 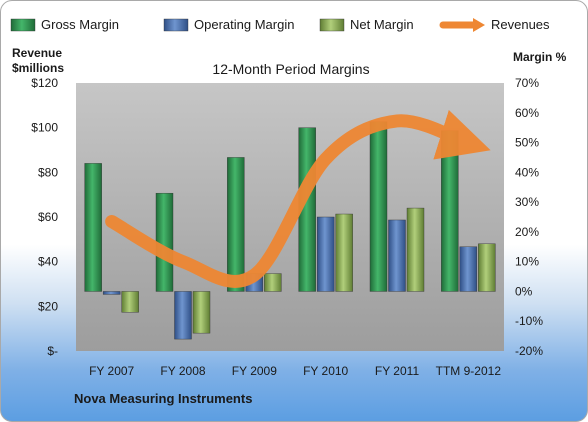 What do you see at coordinates (527, 143) in the screenshot?
I see `right-tick-label: 50%` at bounding box center [527, 143].